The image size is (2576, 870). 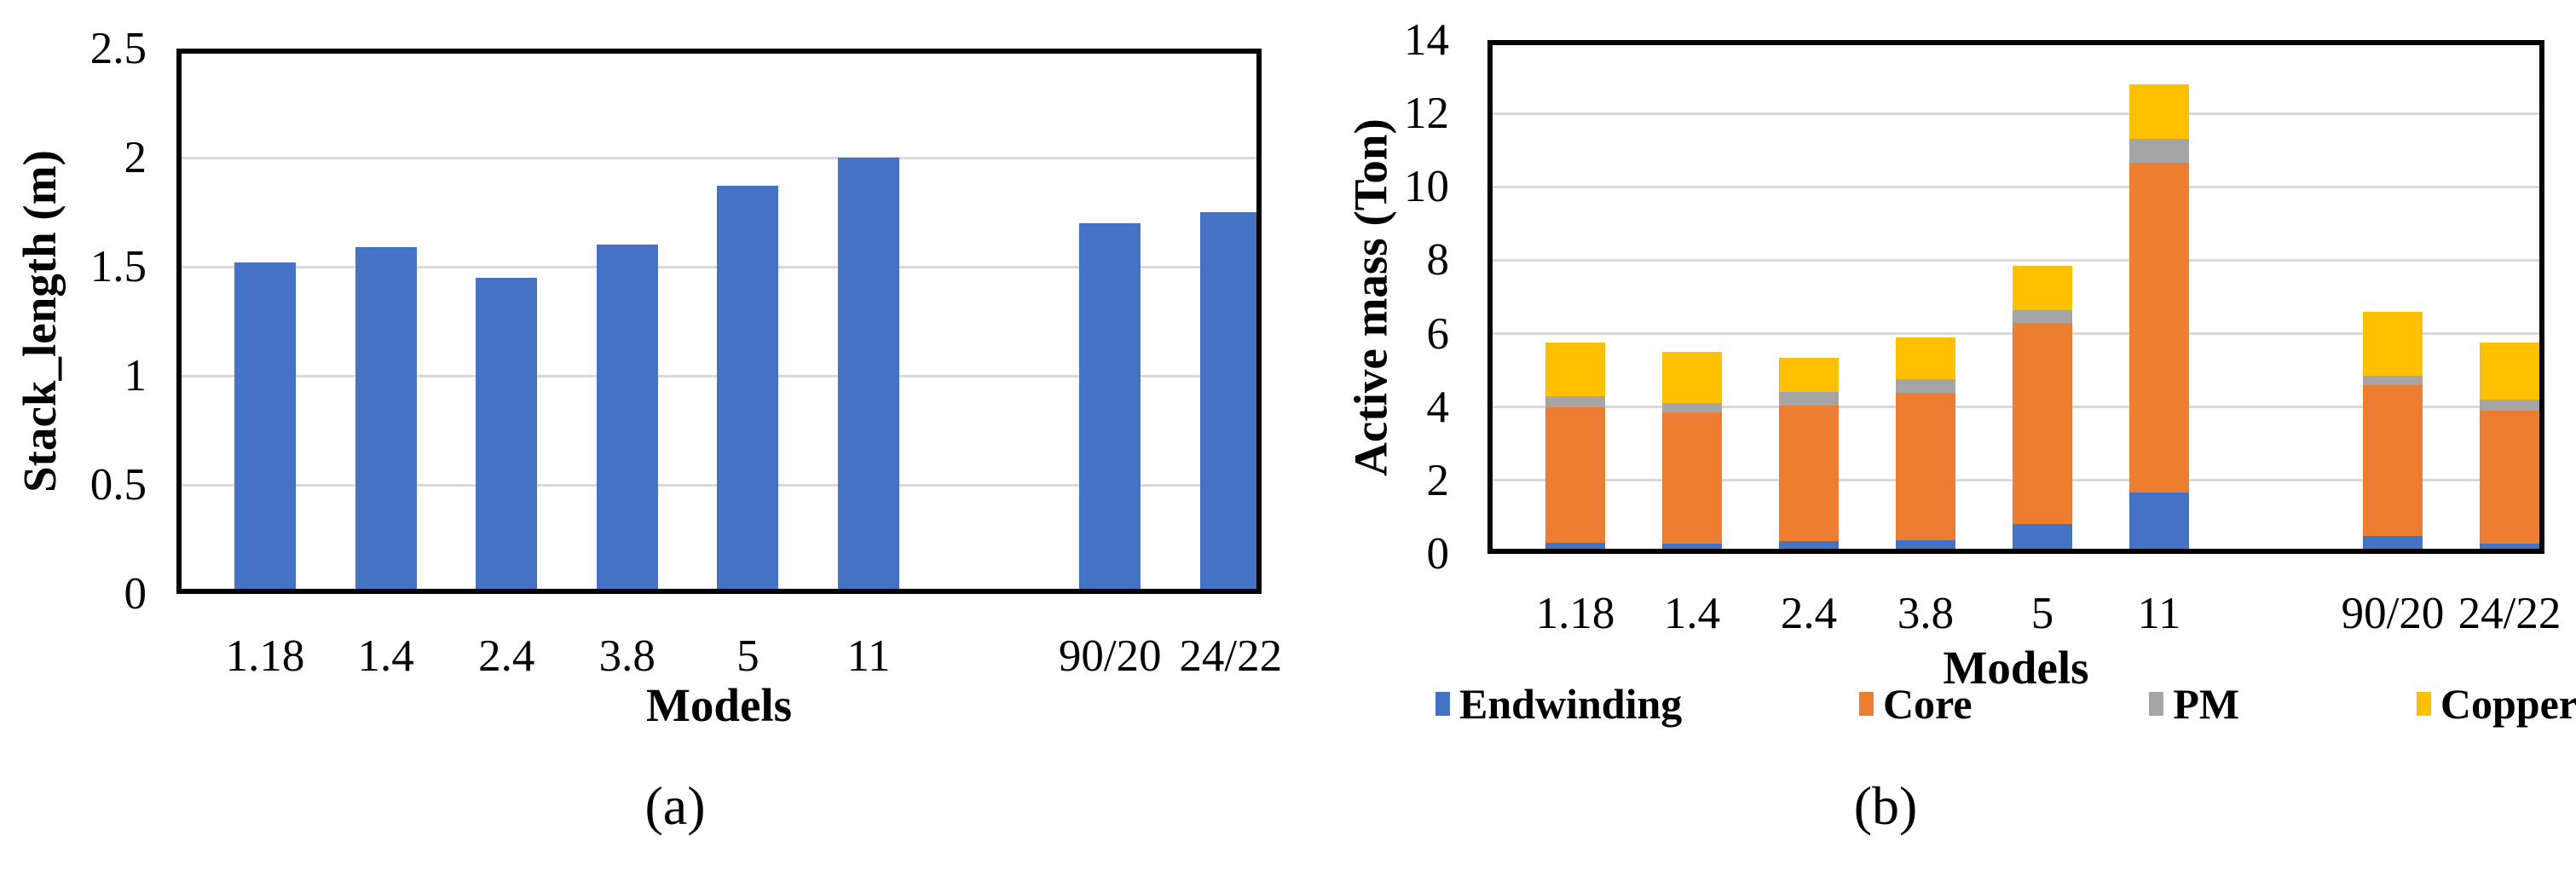 I want to click on y-tick-label-8: 8, so click(x=1438, y=260).